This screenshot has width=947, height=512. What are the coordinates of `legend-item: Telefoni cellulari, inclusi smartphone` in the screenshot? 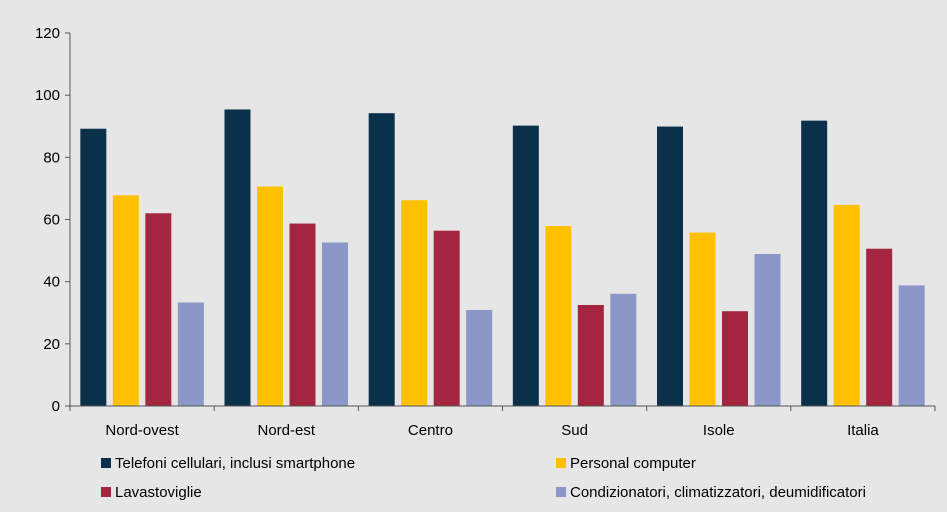 It's located at (228, 463).